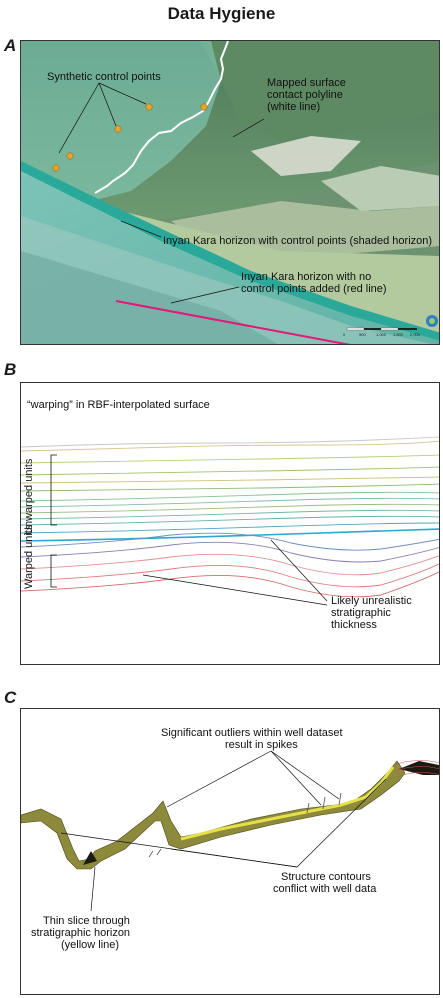  What do you see at coordinates (361, 613) in the screenshot?
I see `label-likely-2: stratigraphic` at bounding box center [361, 613].